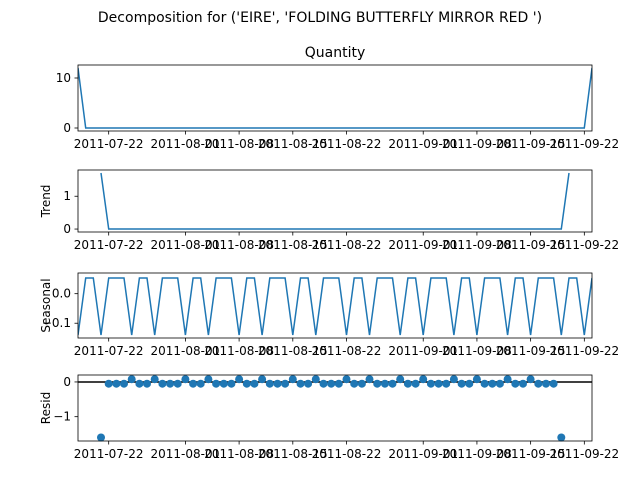 This screenshot has height=480, width=640. I want to click on series-line, so click(335, 306).